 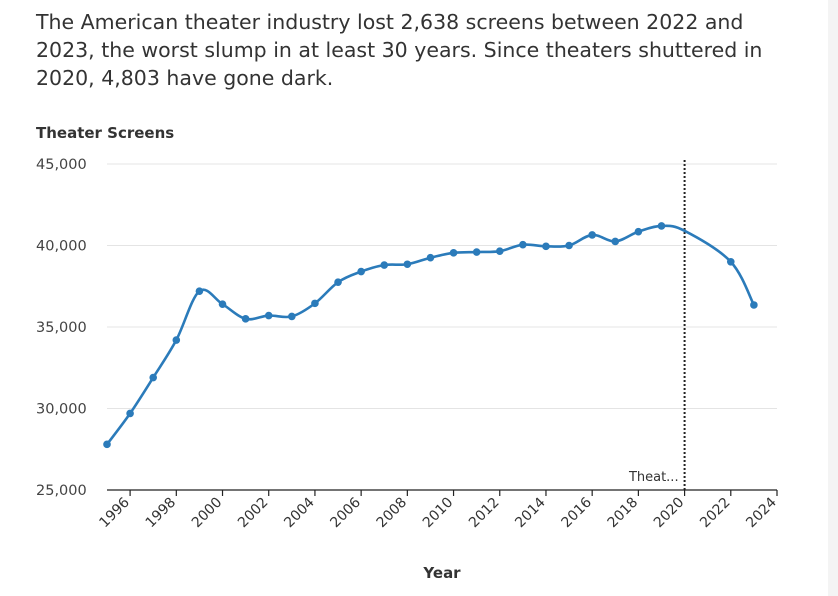 What do you see at coordinates (253, 513) in the screenshot?
I see `x-tick-label: 2002` at bounding box center [253, 513].